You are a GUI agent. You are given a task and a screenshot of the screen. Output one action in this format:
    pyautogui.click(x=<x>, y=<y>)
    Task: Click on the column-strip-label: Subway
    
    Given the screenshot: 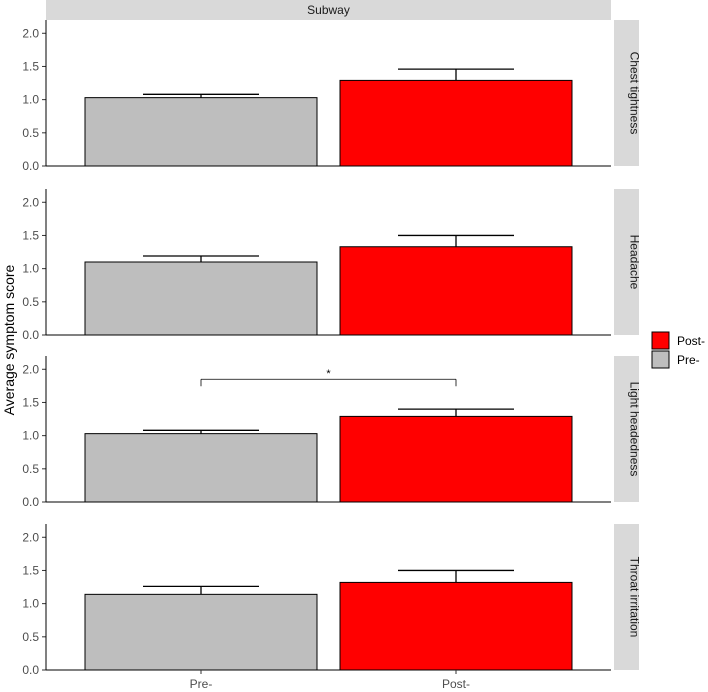 What is the action you would take?
    pyautogui.click(x=328, y=10)
    